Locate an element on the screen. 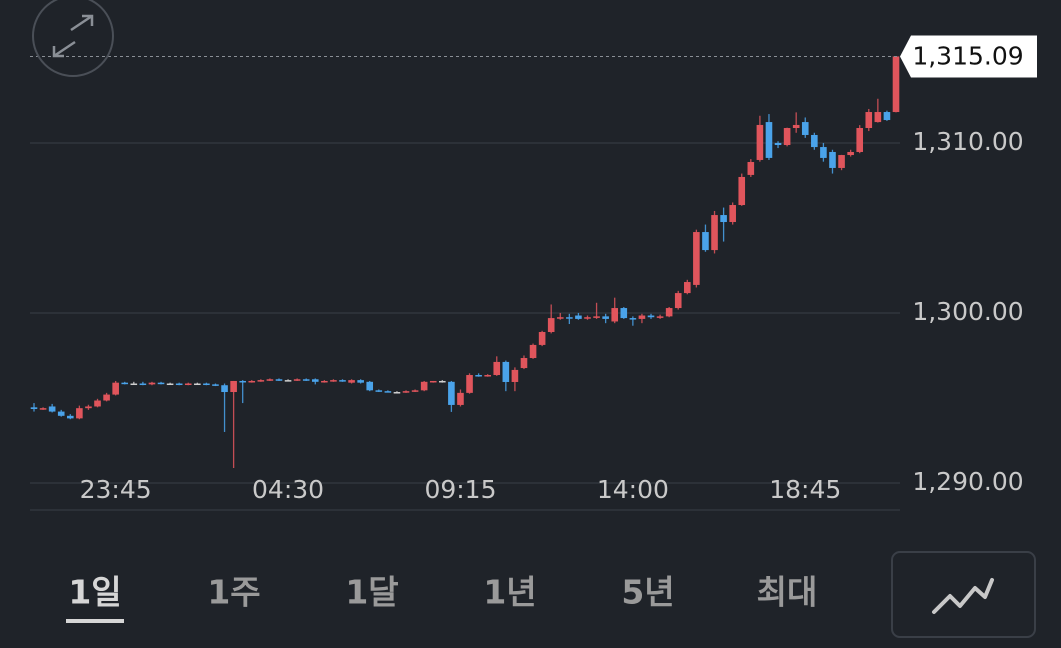 The image size is (1061, 648). range-button: 최대 is located at coordinates (787, 592).